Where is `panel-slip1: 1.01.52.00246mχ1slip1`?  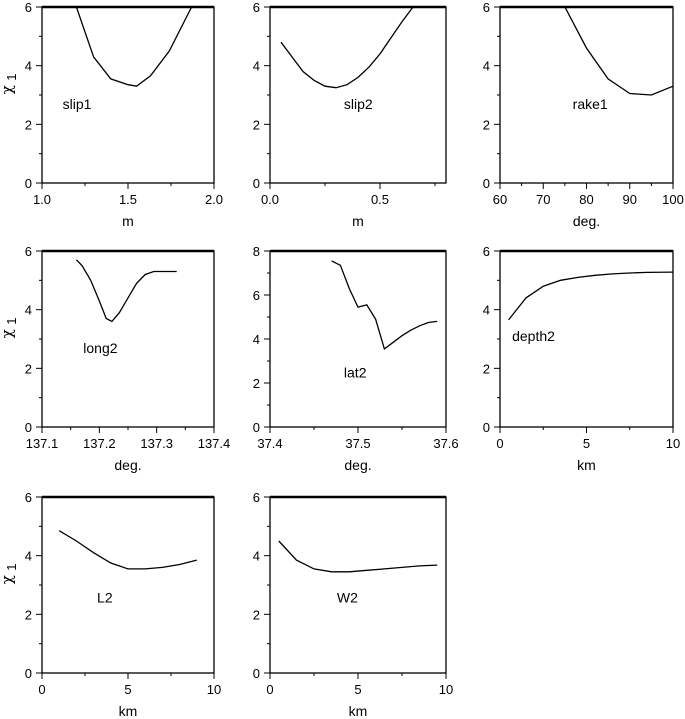
panel-slip1: 1.01.52.00246mχ1slip1 is located at coordinates (111, 114).